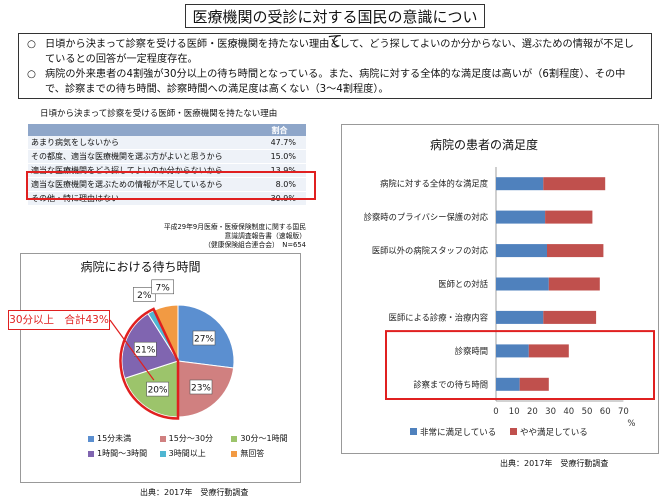 The image size is (670, 500). What do you see at coordinates (140, 130) in the screenshot?
I see `table-header-label` at bounding box center [140, 130].